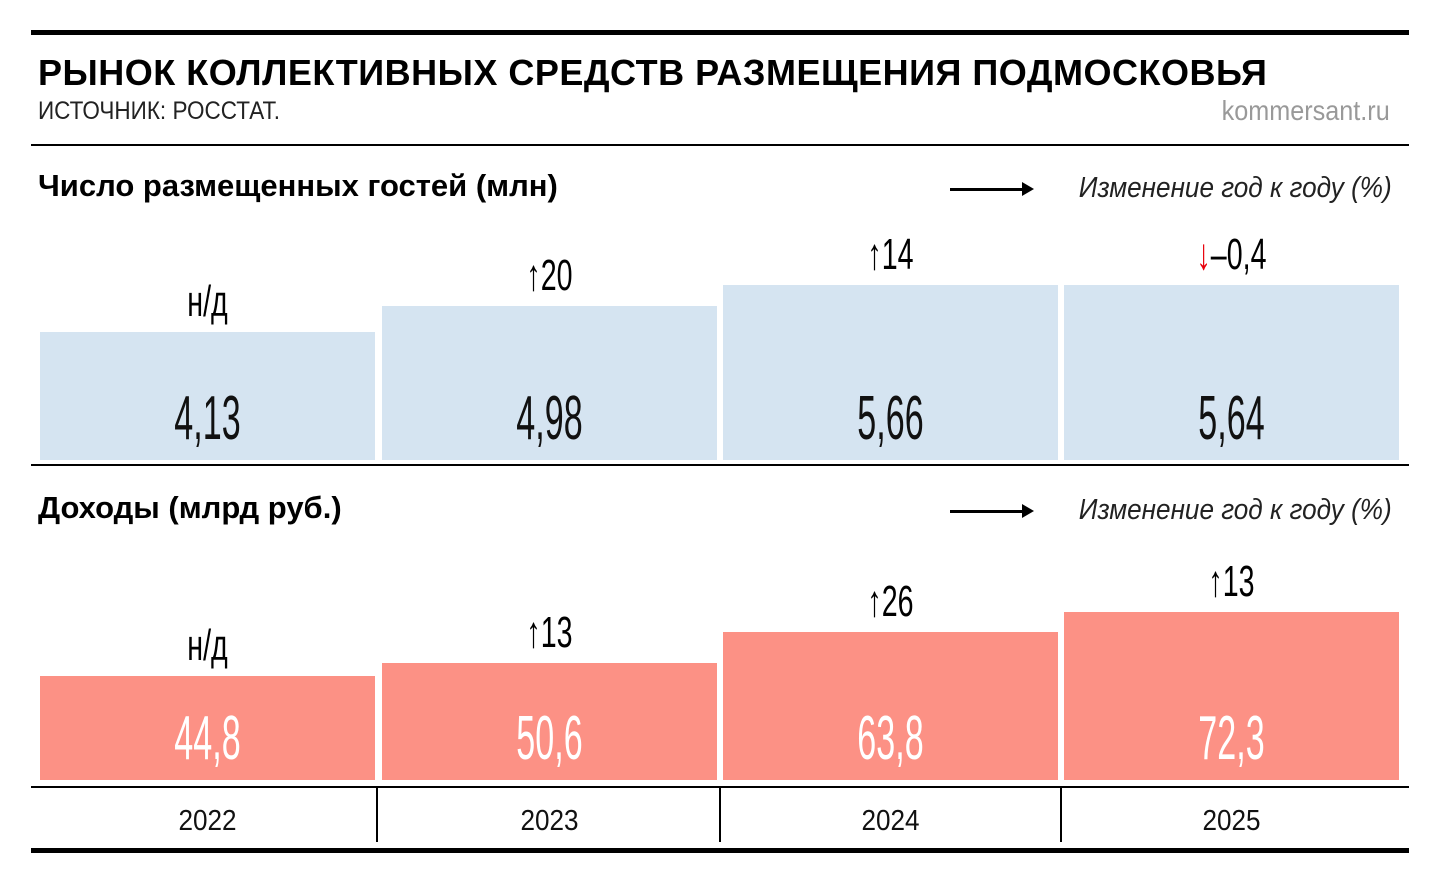 This screenshot has height=883, width=1440. What do you see at coordinates (720, 850) in the screenshot?
I see `bottom-rule` at bounding box center [720, 850].